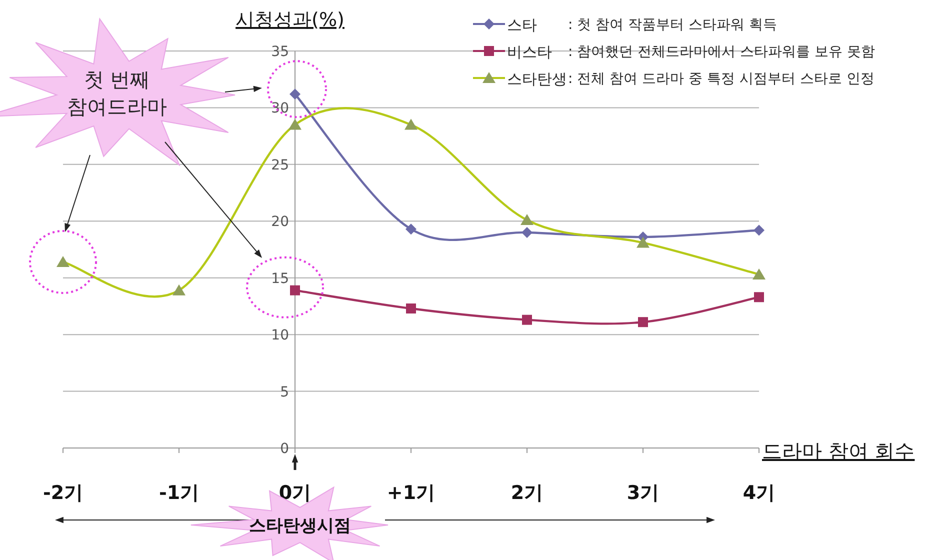 The width and height of the screenshot is (950, 560). I want to click on x-tick-label: -1기, so click(179, 493).